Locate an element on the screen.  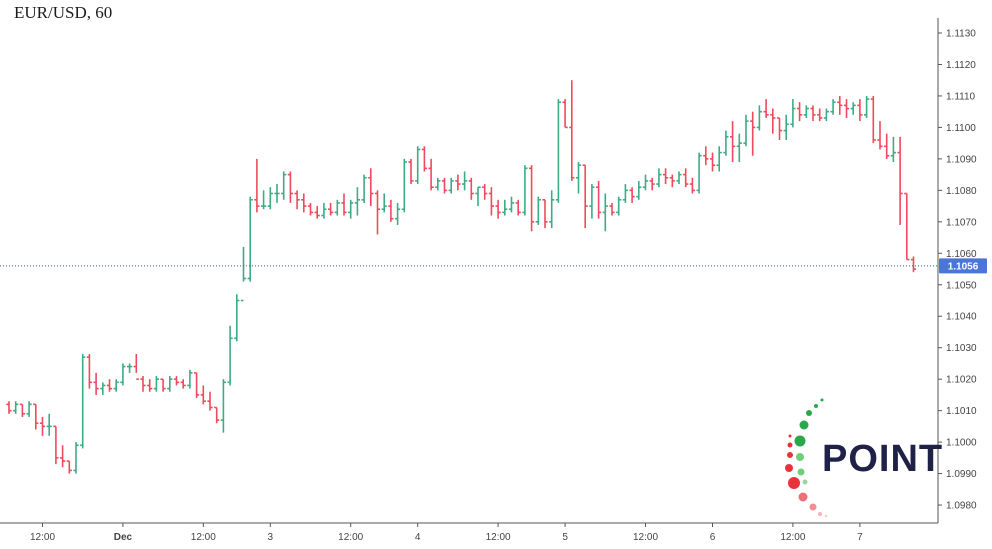
y-tick-label: 1.0980 is located at coordinates (961, 506).